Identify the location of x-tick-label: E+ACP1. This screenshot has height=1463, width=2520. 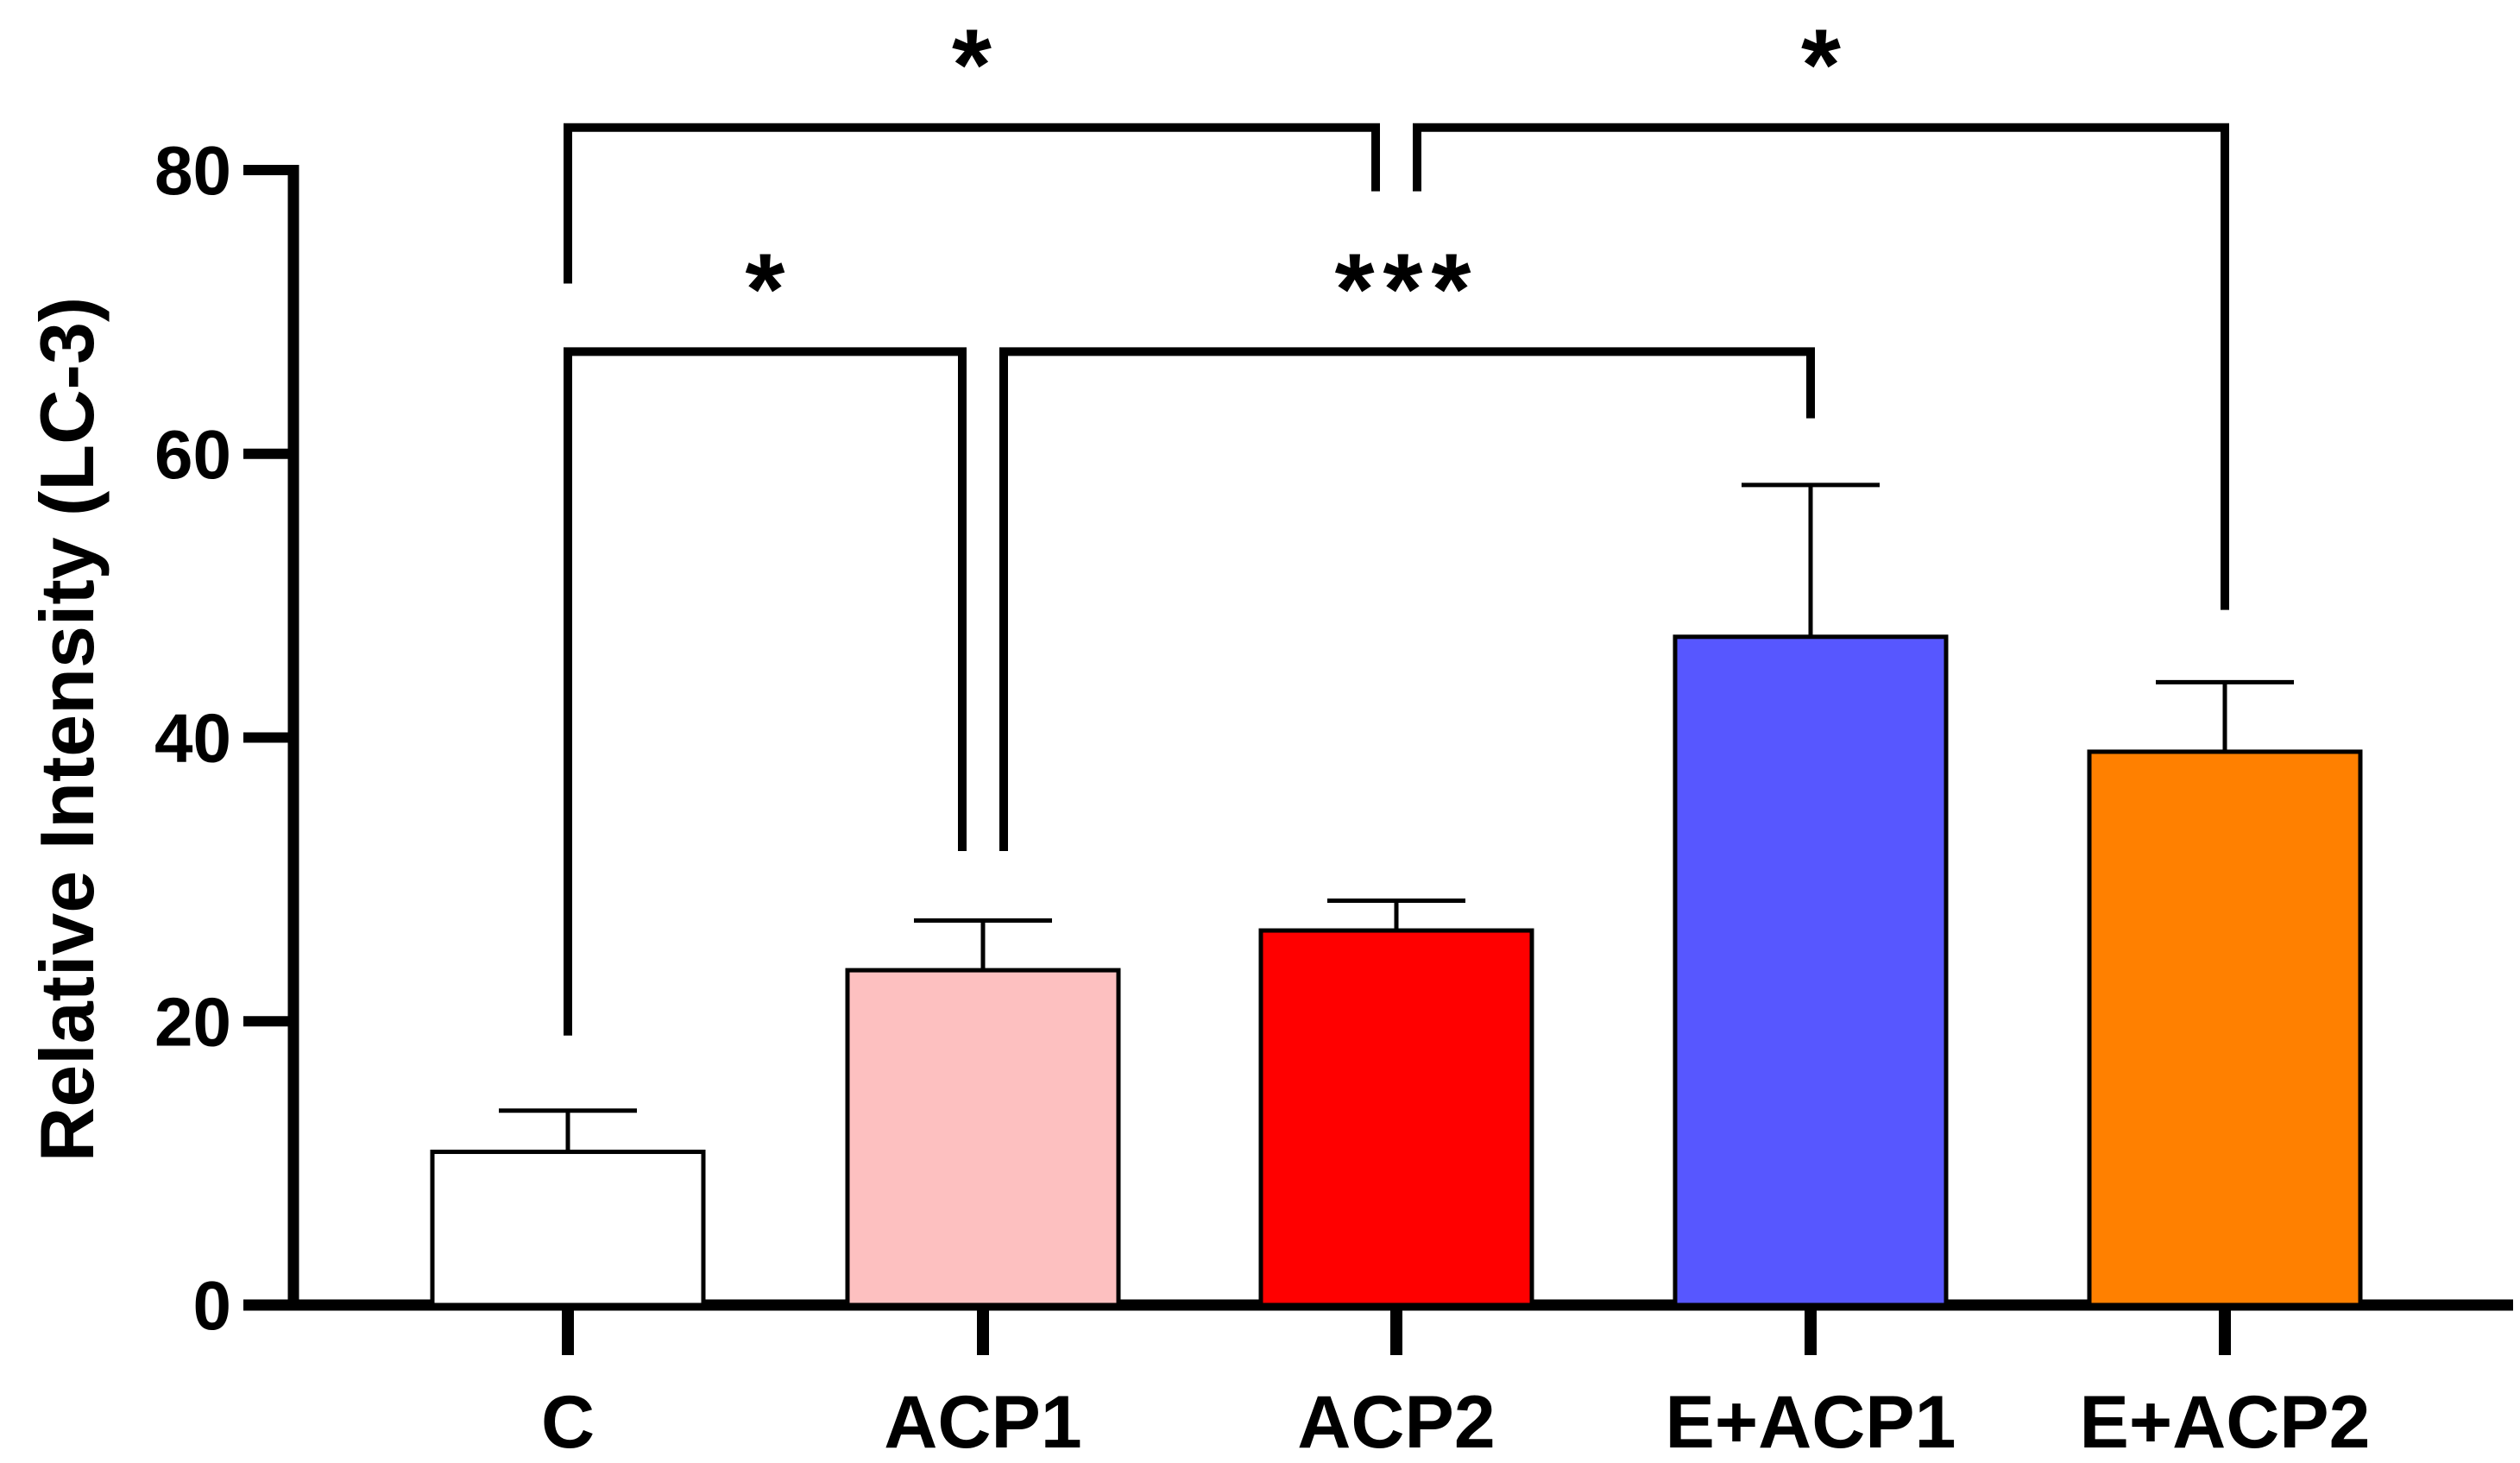
(1811, 1422).